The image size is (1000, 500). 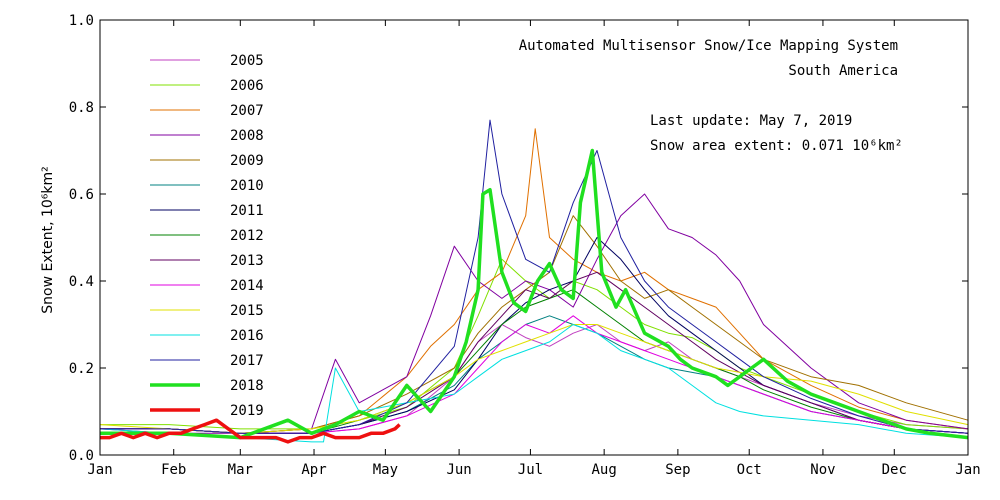 I want to click on legend-label-2009: 2009, so click(x=247, y=161).